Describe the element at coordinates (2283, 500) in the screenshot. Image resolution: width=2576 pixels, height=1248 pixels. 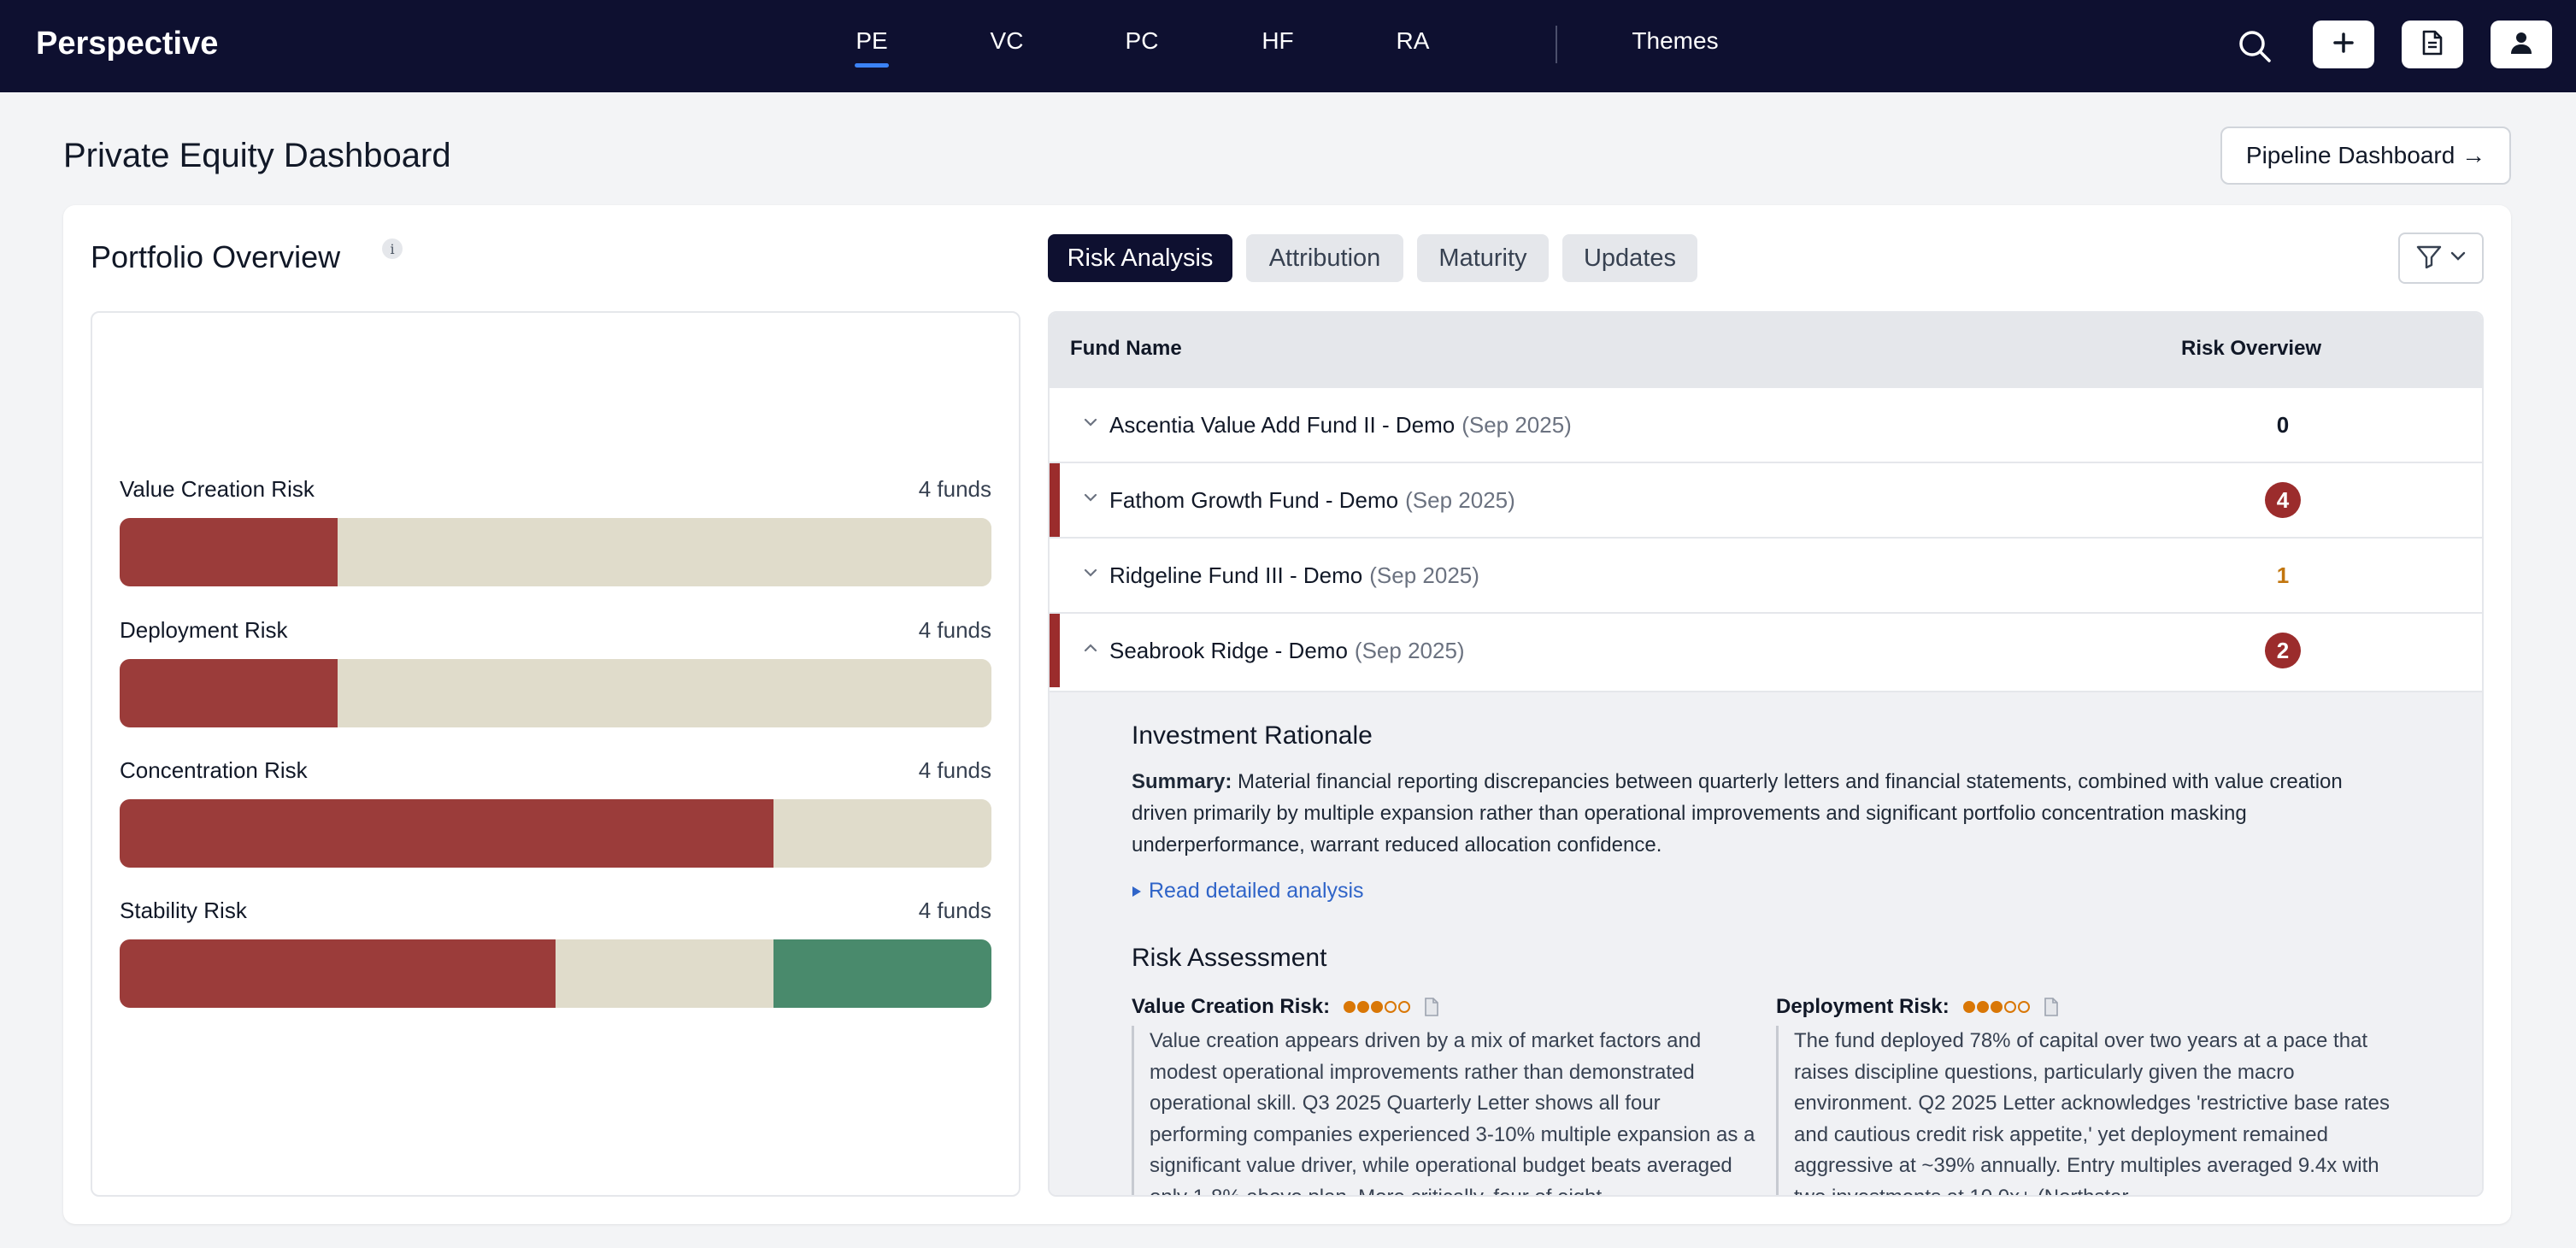
I see `risk-overview-badge: 4` at that location.